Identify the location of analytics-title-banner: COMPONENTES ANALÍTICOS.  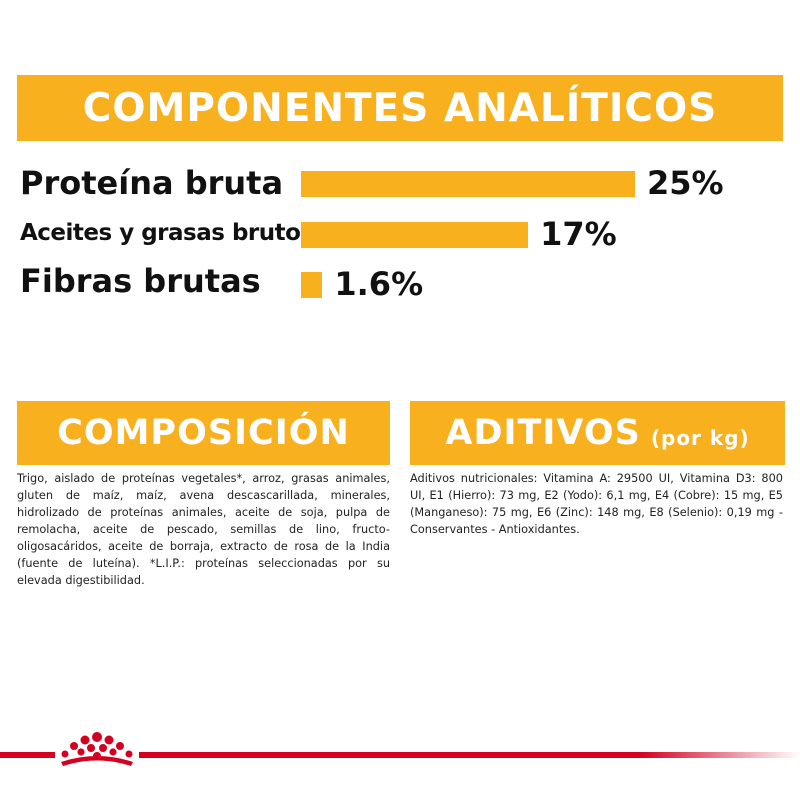
(400, 108).